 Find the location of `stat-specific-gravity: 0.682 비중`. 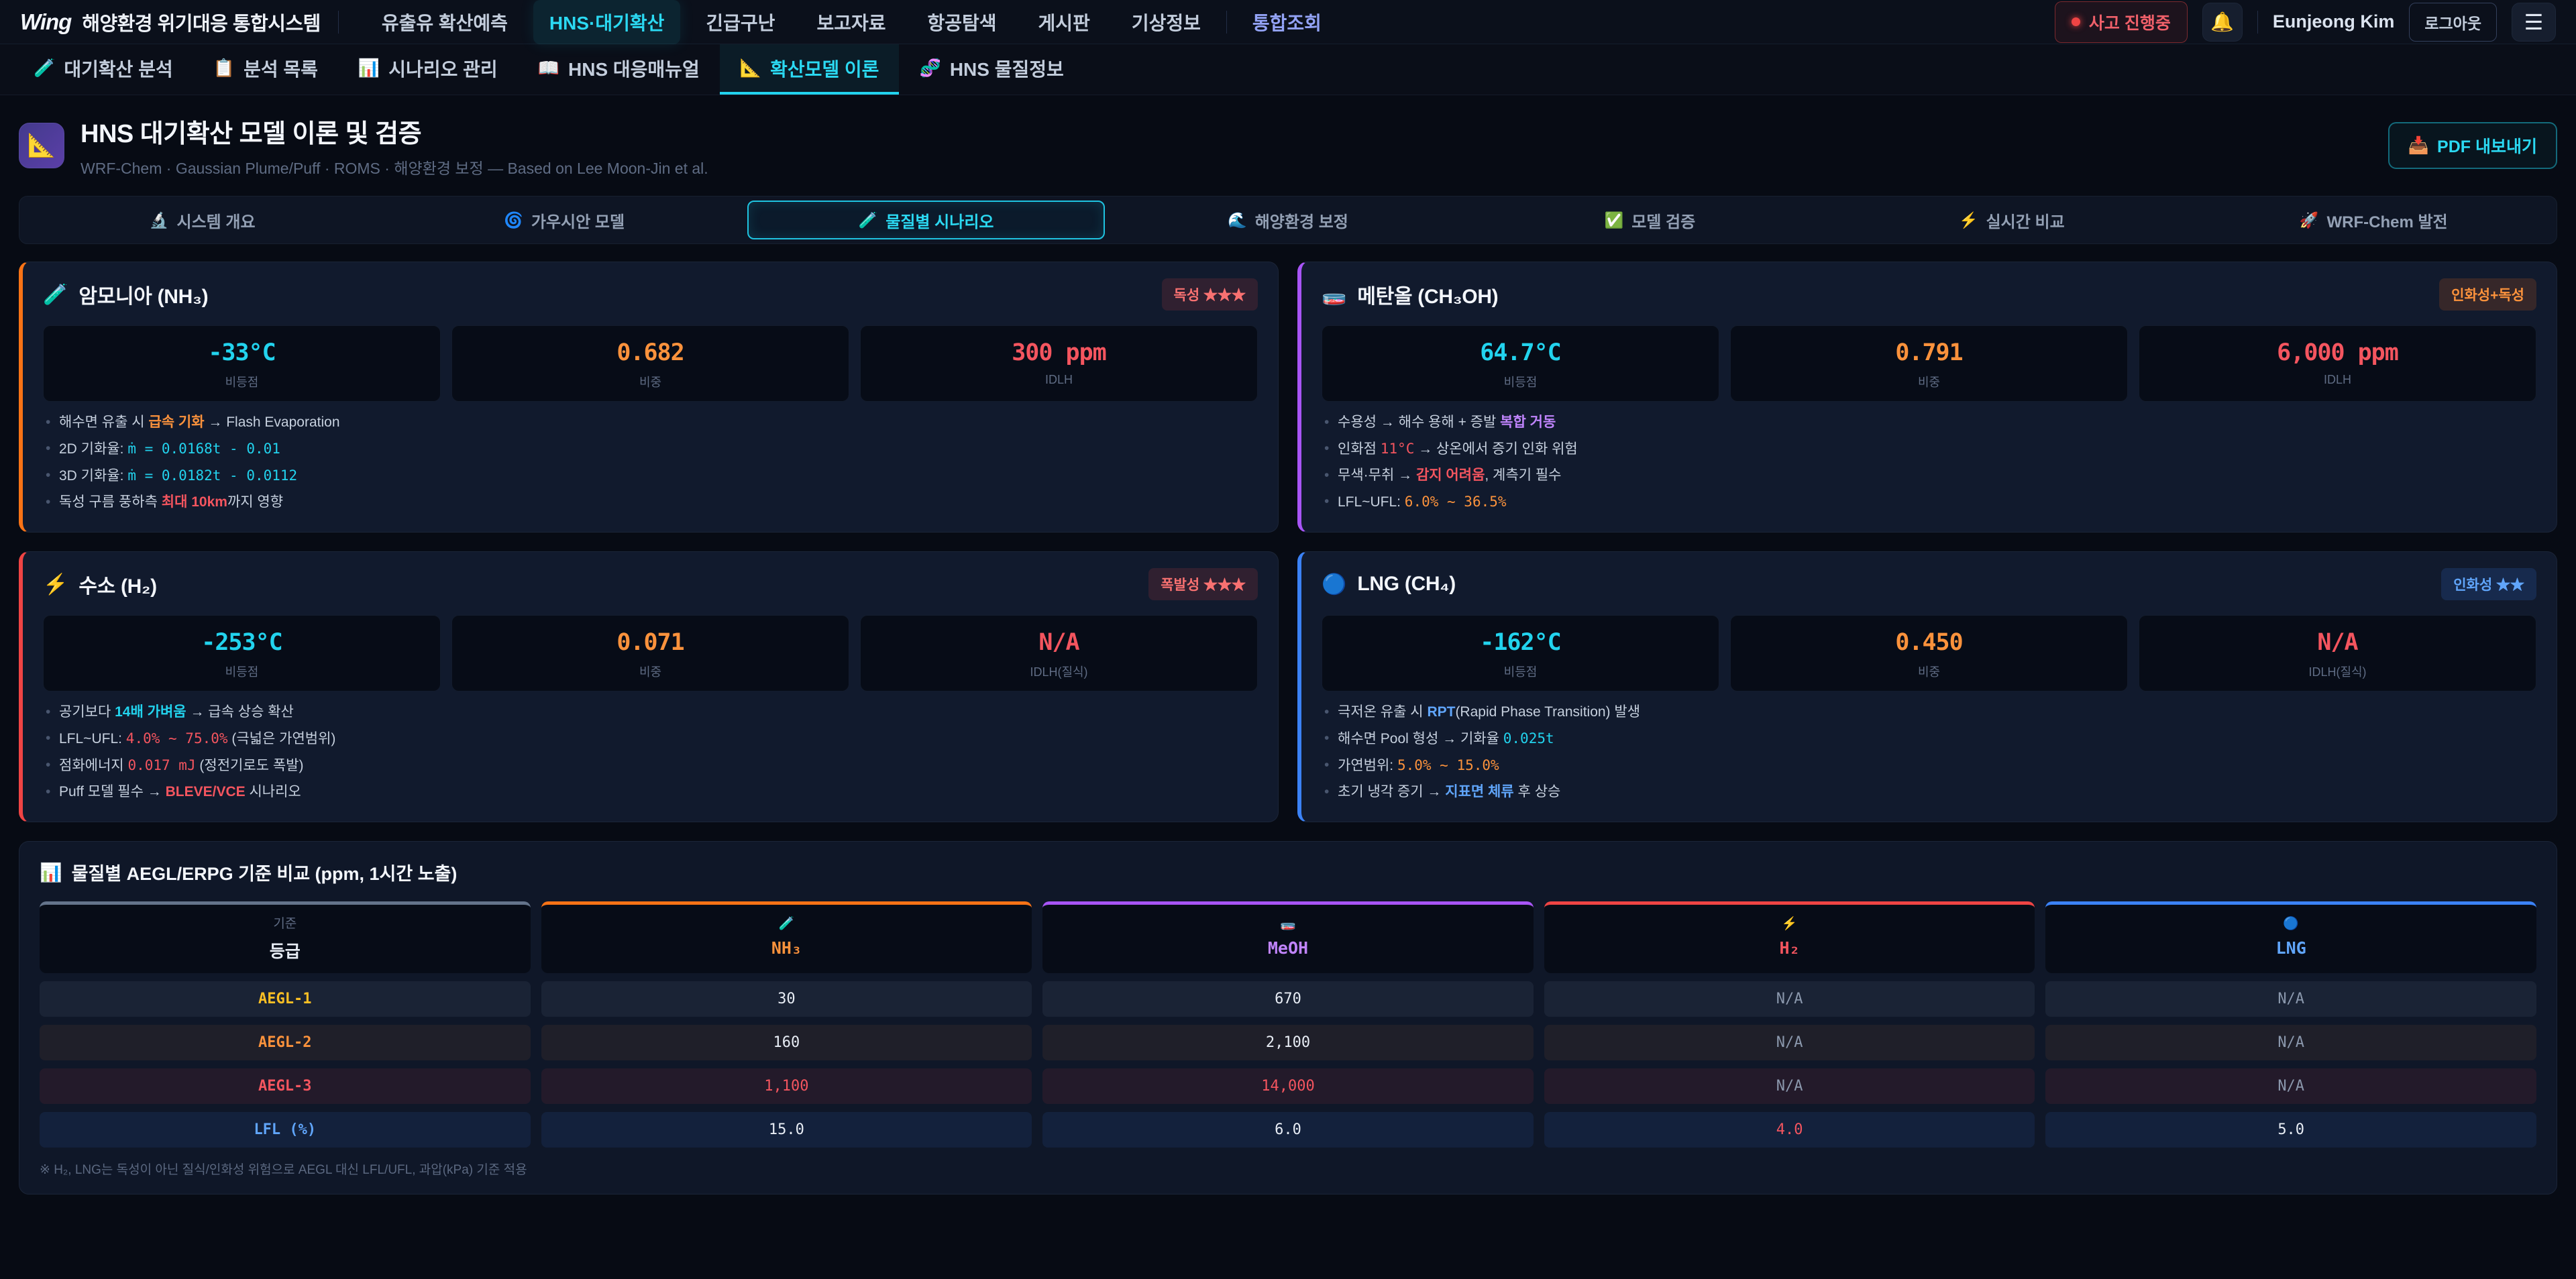

stat-specific-gravity: 0.682 비중 is located at coordinates (650, 363).